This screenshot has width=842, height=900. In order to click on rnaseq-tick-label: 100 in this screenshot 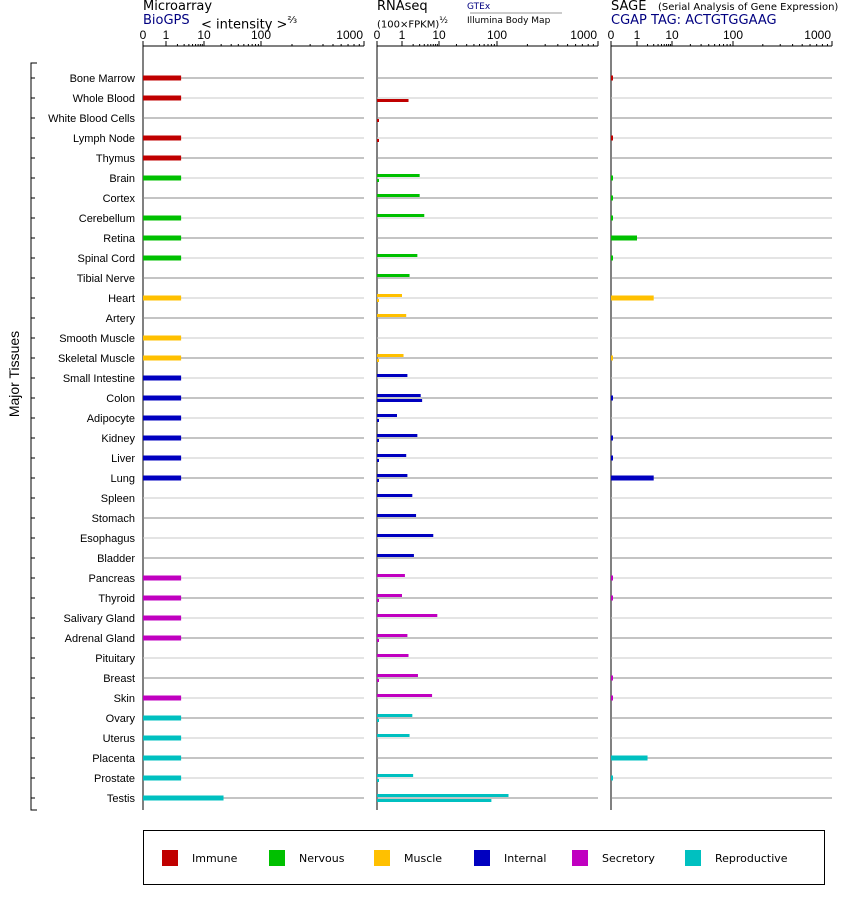, I will do `click(497, 35)`.